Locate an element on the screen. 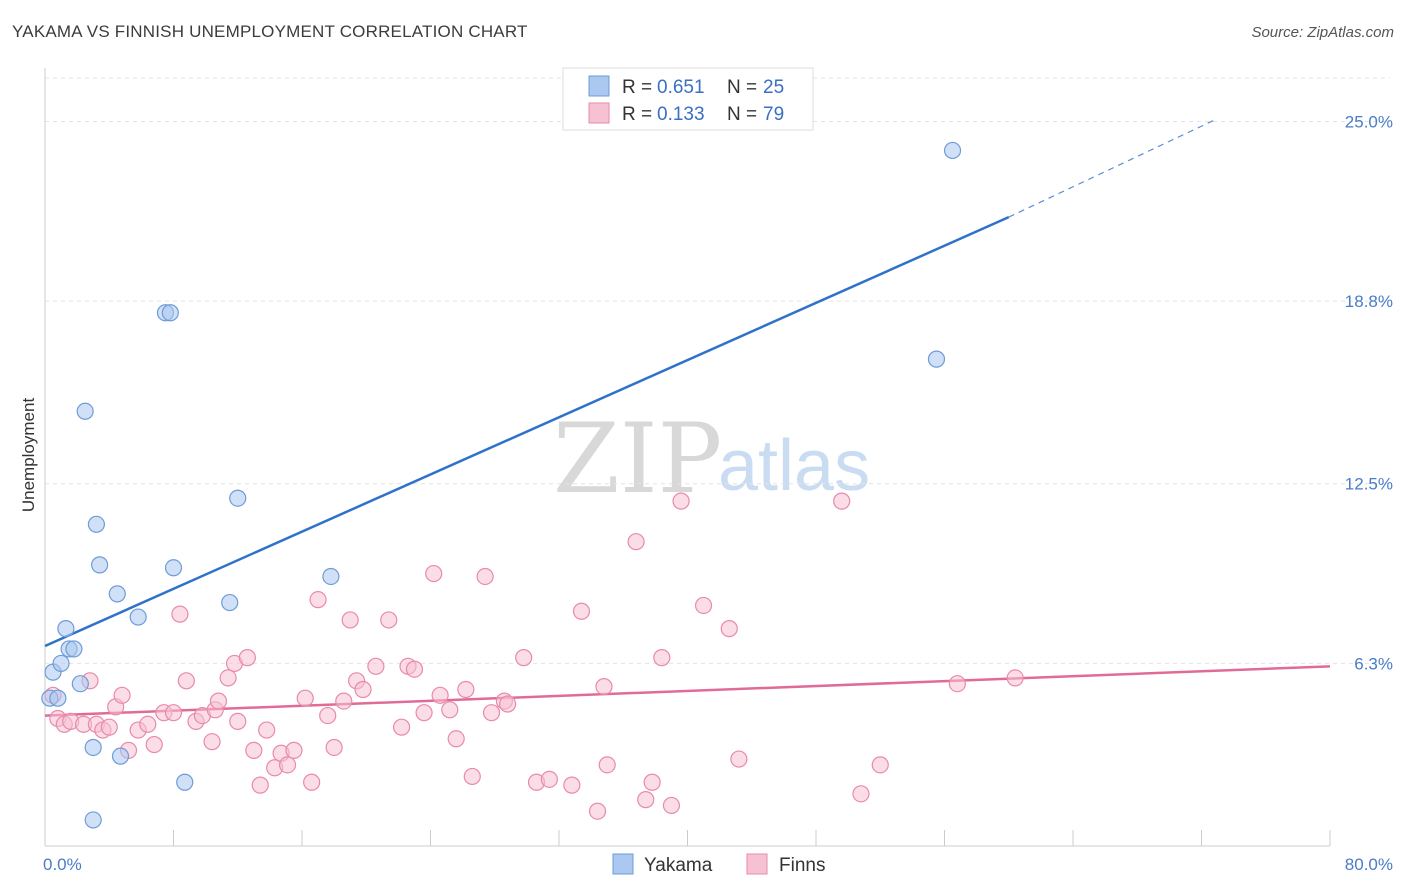  y-axis-label: Unemployment is located at coordinates (28, 455).